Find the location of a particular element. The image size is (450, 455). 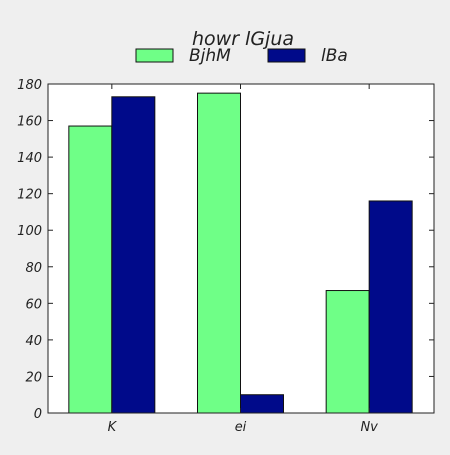

legend-label-lBa: lBa is located at coordinates (334, 56).